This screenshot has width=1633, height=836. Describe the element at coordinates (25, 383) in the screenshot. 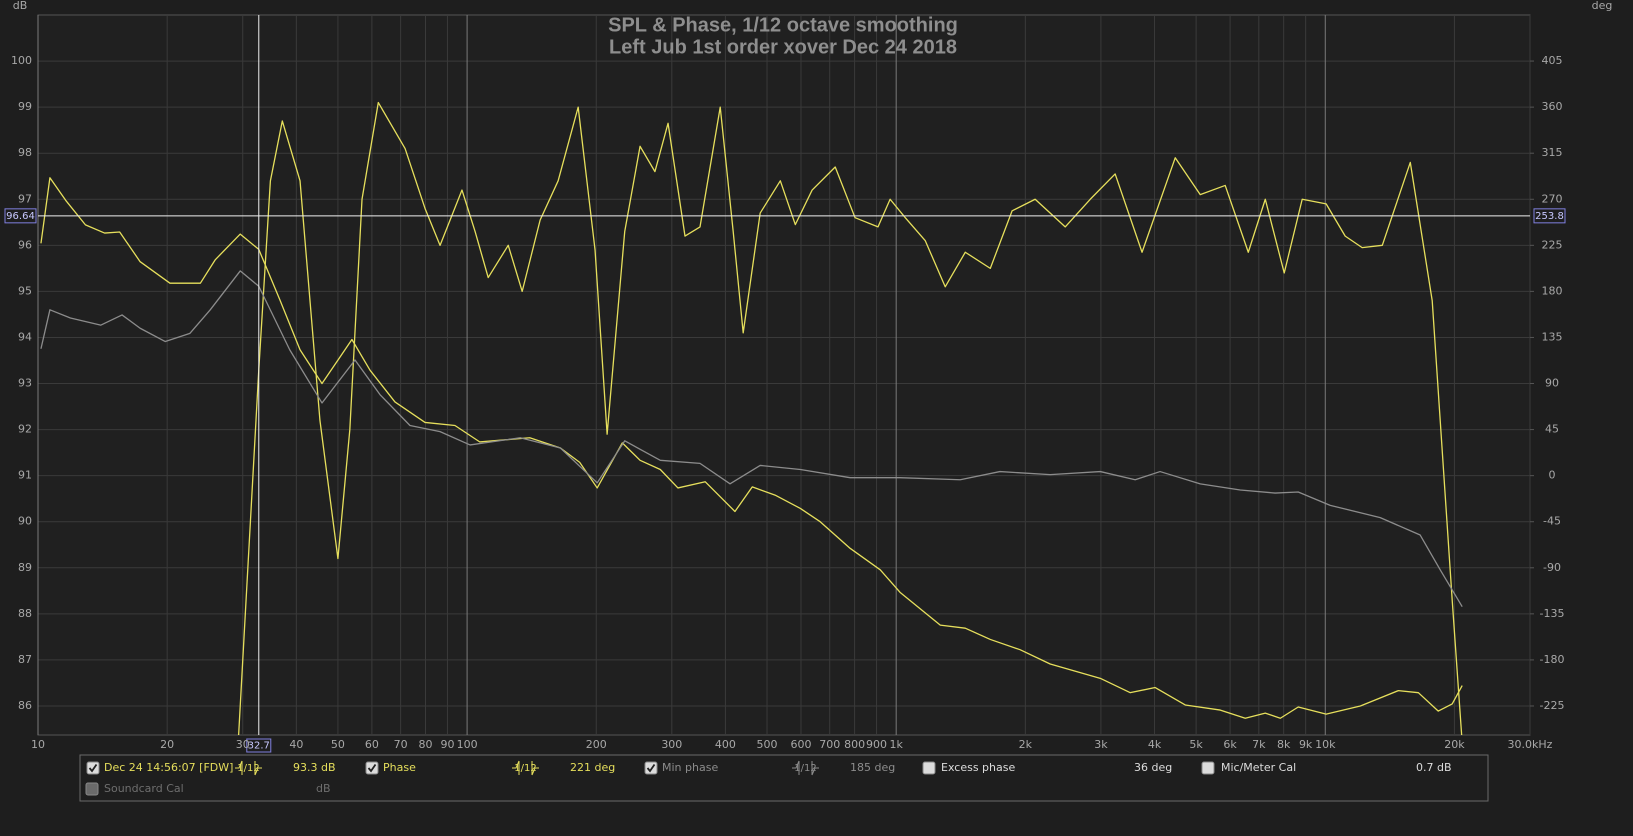

I see `y-tick-label: 93` at that location.